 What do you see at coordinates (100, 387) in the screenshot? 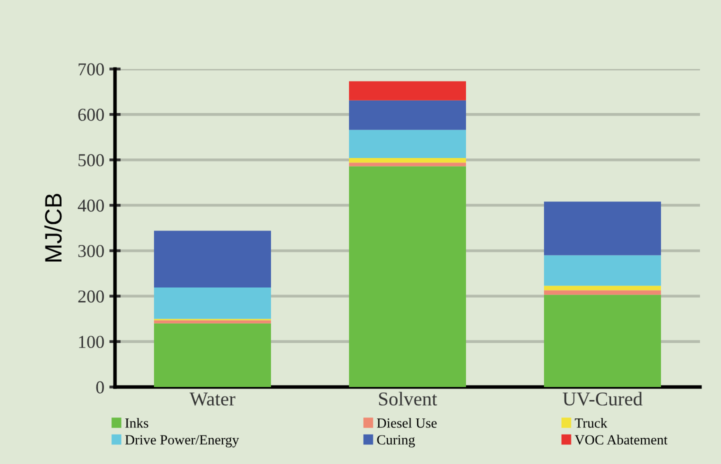
I see `y-tick-label: 0` at bounding box center [100, 387].